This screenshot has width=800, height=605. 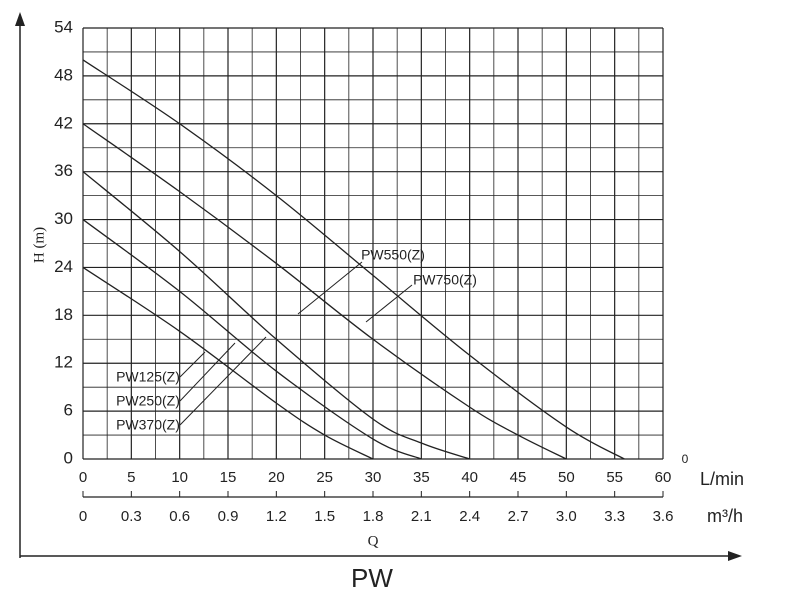 I want to click on series-line, so click(x=228, y=363).